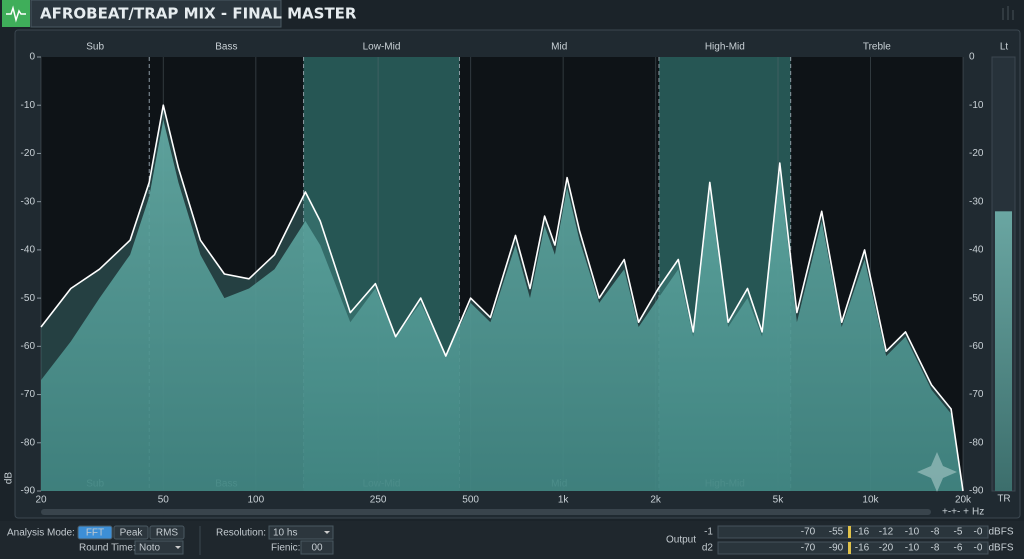  What do you see at coordinates (976, 153) in the screenshot?
I see `y-tick-label-right: -20` at bounding box center [976, 153].